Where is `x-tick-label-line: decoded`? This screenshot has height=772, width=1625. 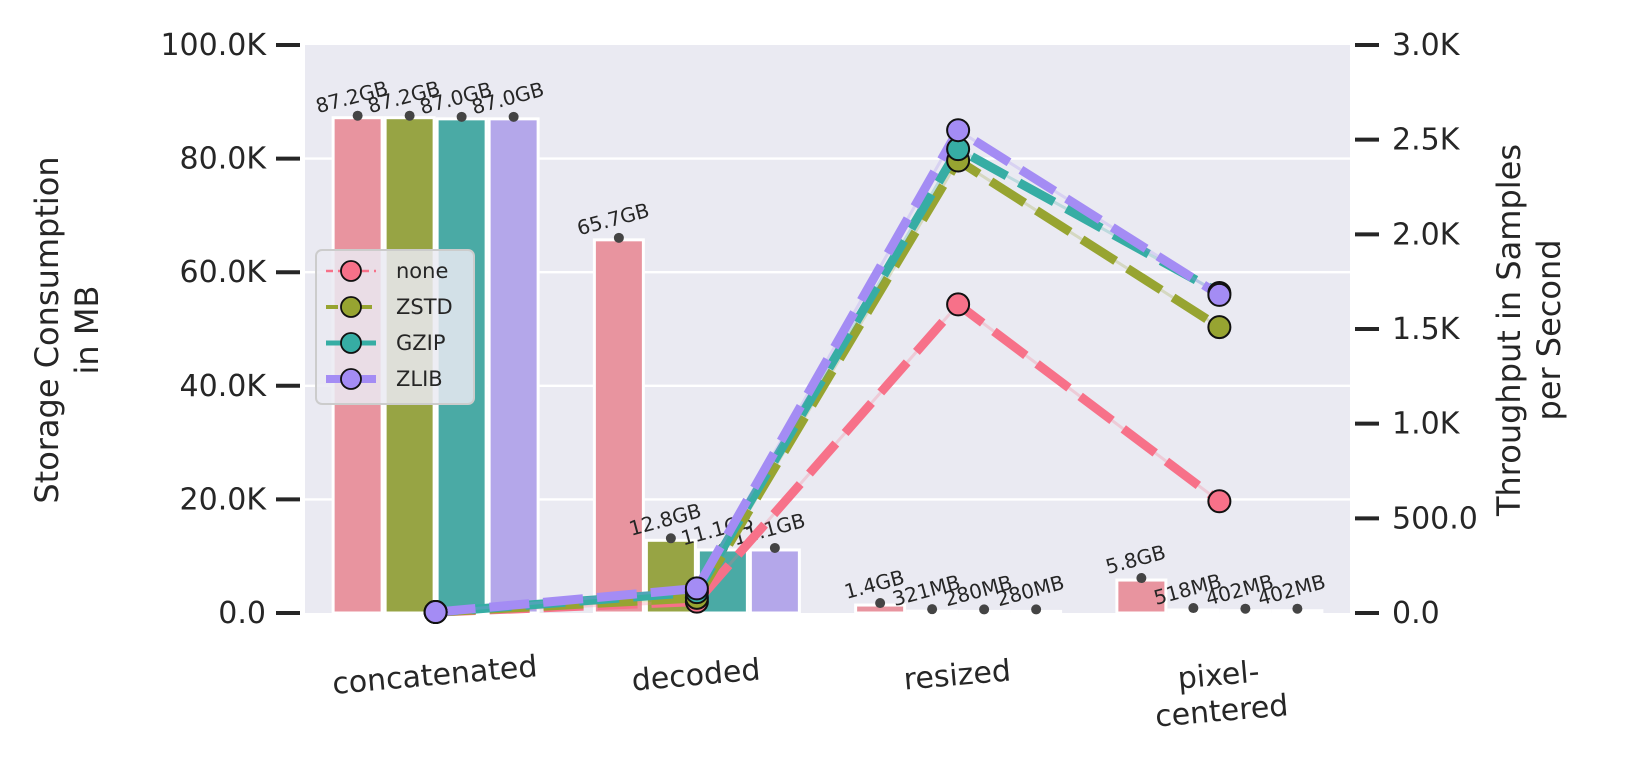 x-tick-label-line: decoded is located at coordinates (695, 675).